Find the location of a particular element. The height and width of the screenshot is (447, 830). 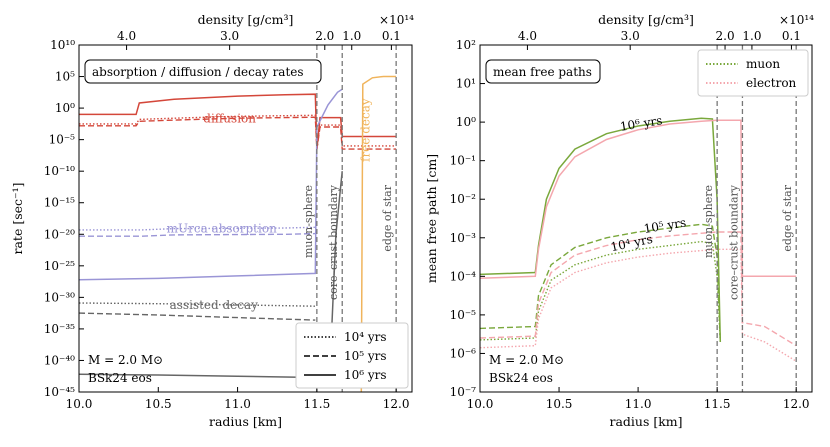

mfp-annotation-0: 10⁶ yrs is located at coordinates (641, 123).